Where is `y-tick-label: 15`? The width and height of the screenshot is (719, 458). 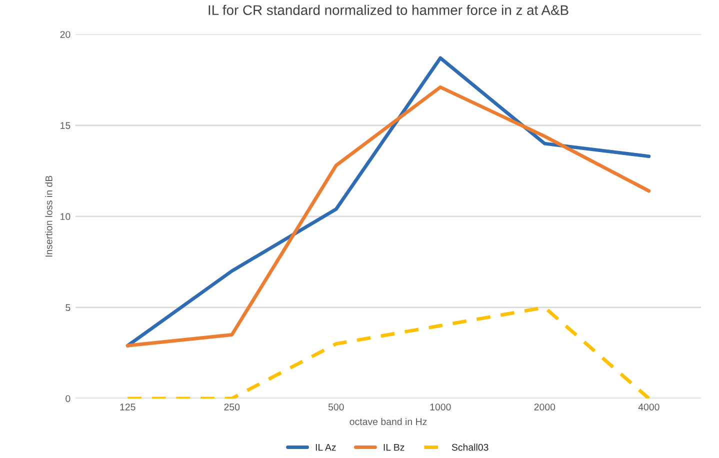
y-tick-label: 15 is located at coordinates (65, 125).